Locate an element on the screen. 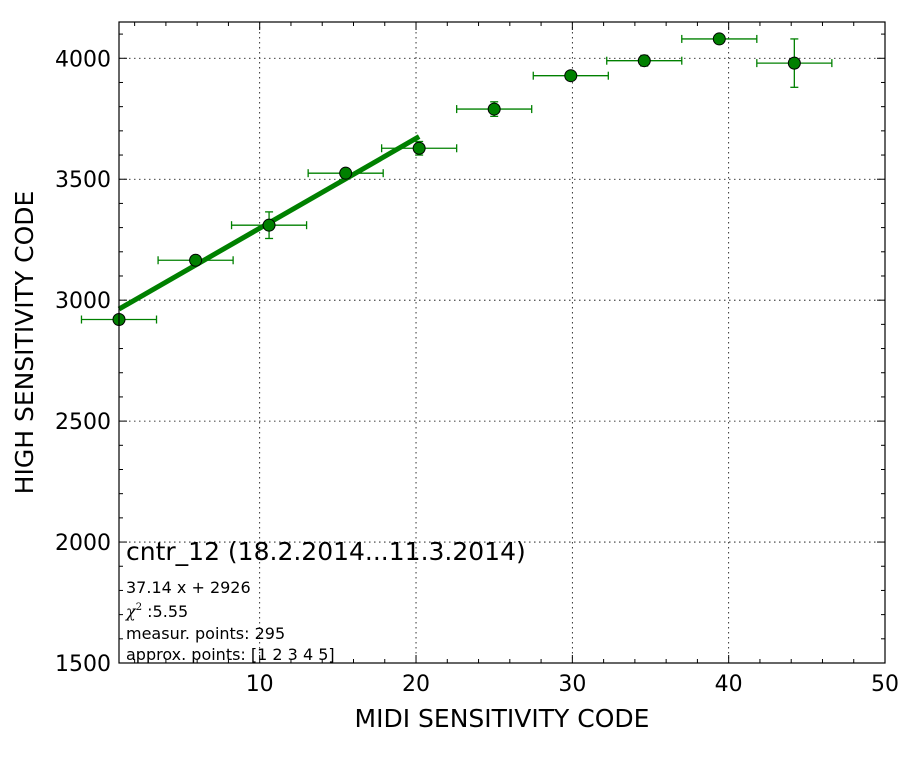 This screenshot has width=912, height=762. annotation-title: cntr_12 (18.2.2014...11.3.2014) is located at coordinates (326, 551).